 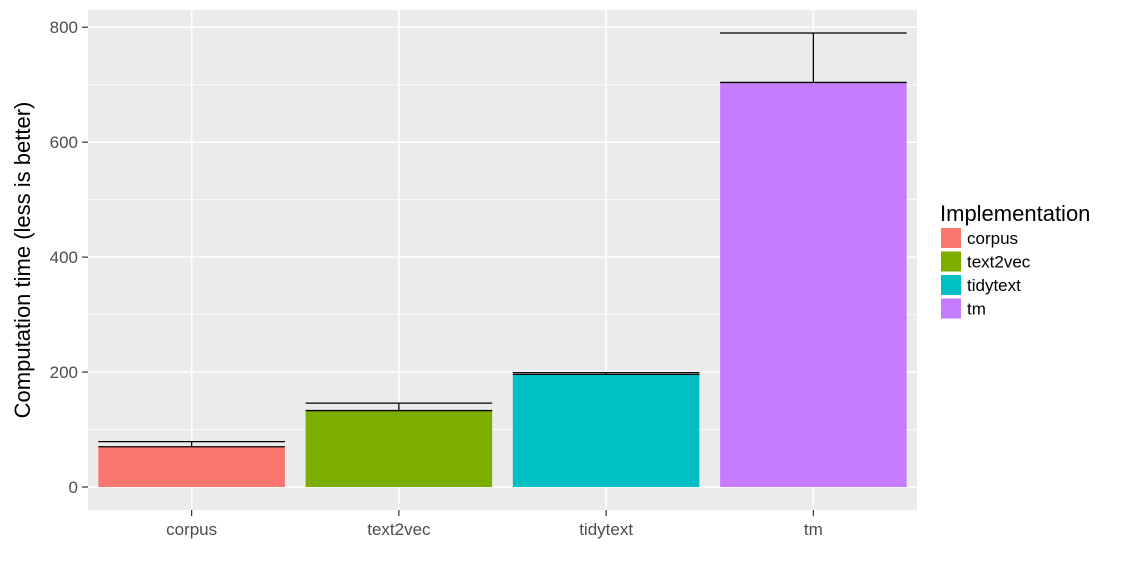 What do you see at coordinates (399, 529) in the screenshot?
I see `x-tick-label: text2vec` at bounding box center [399, 529].